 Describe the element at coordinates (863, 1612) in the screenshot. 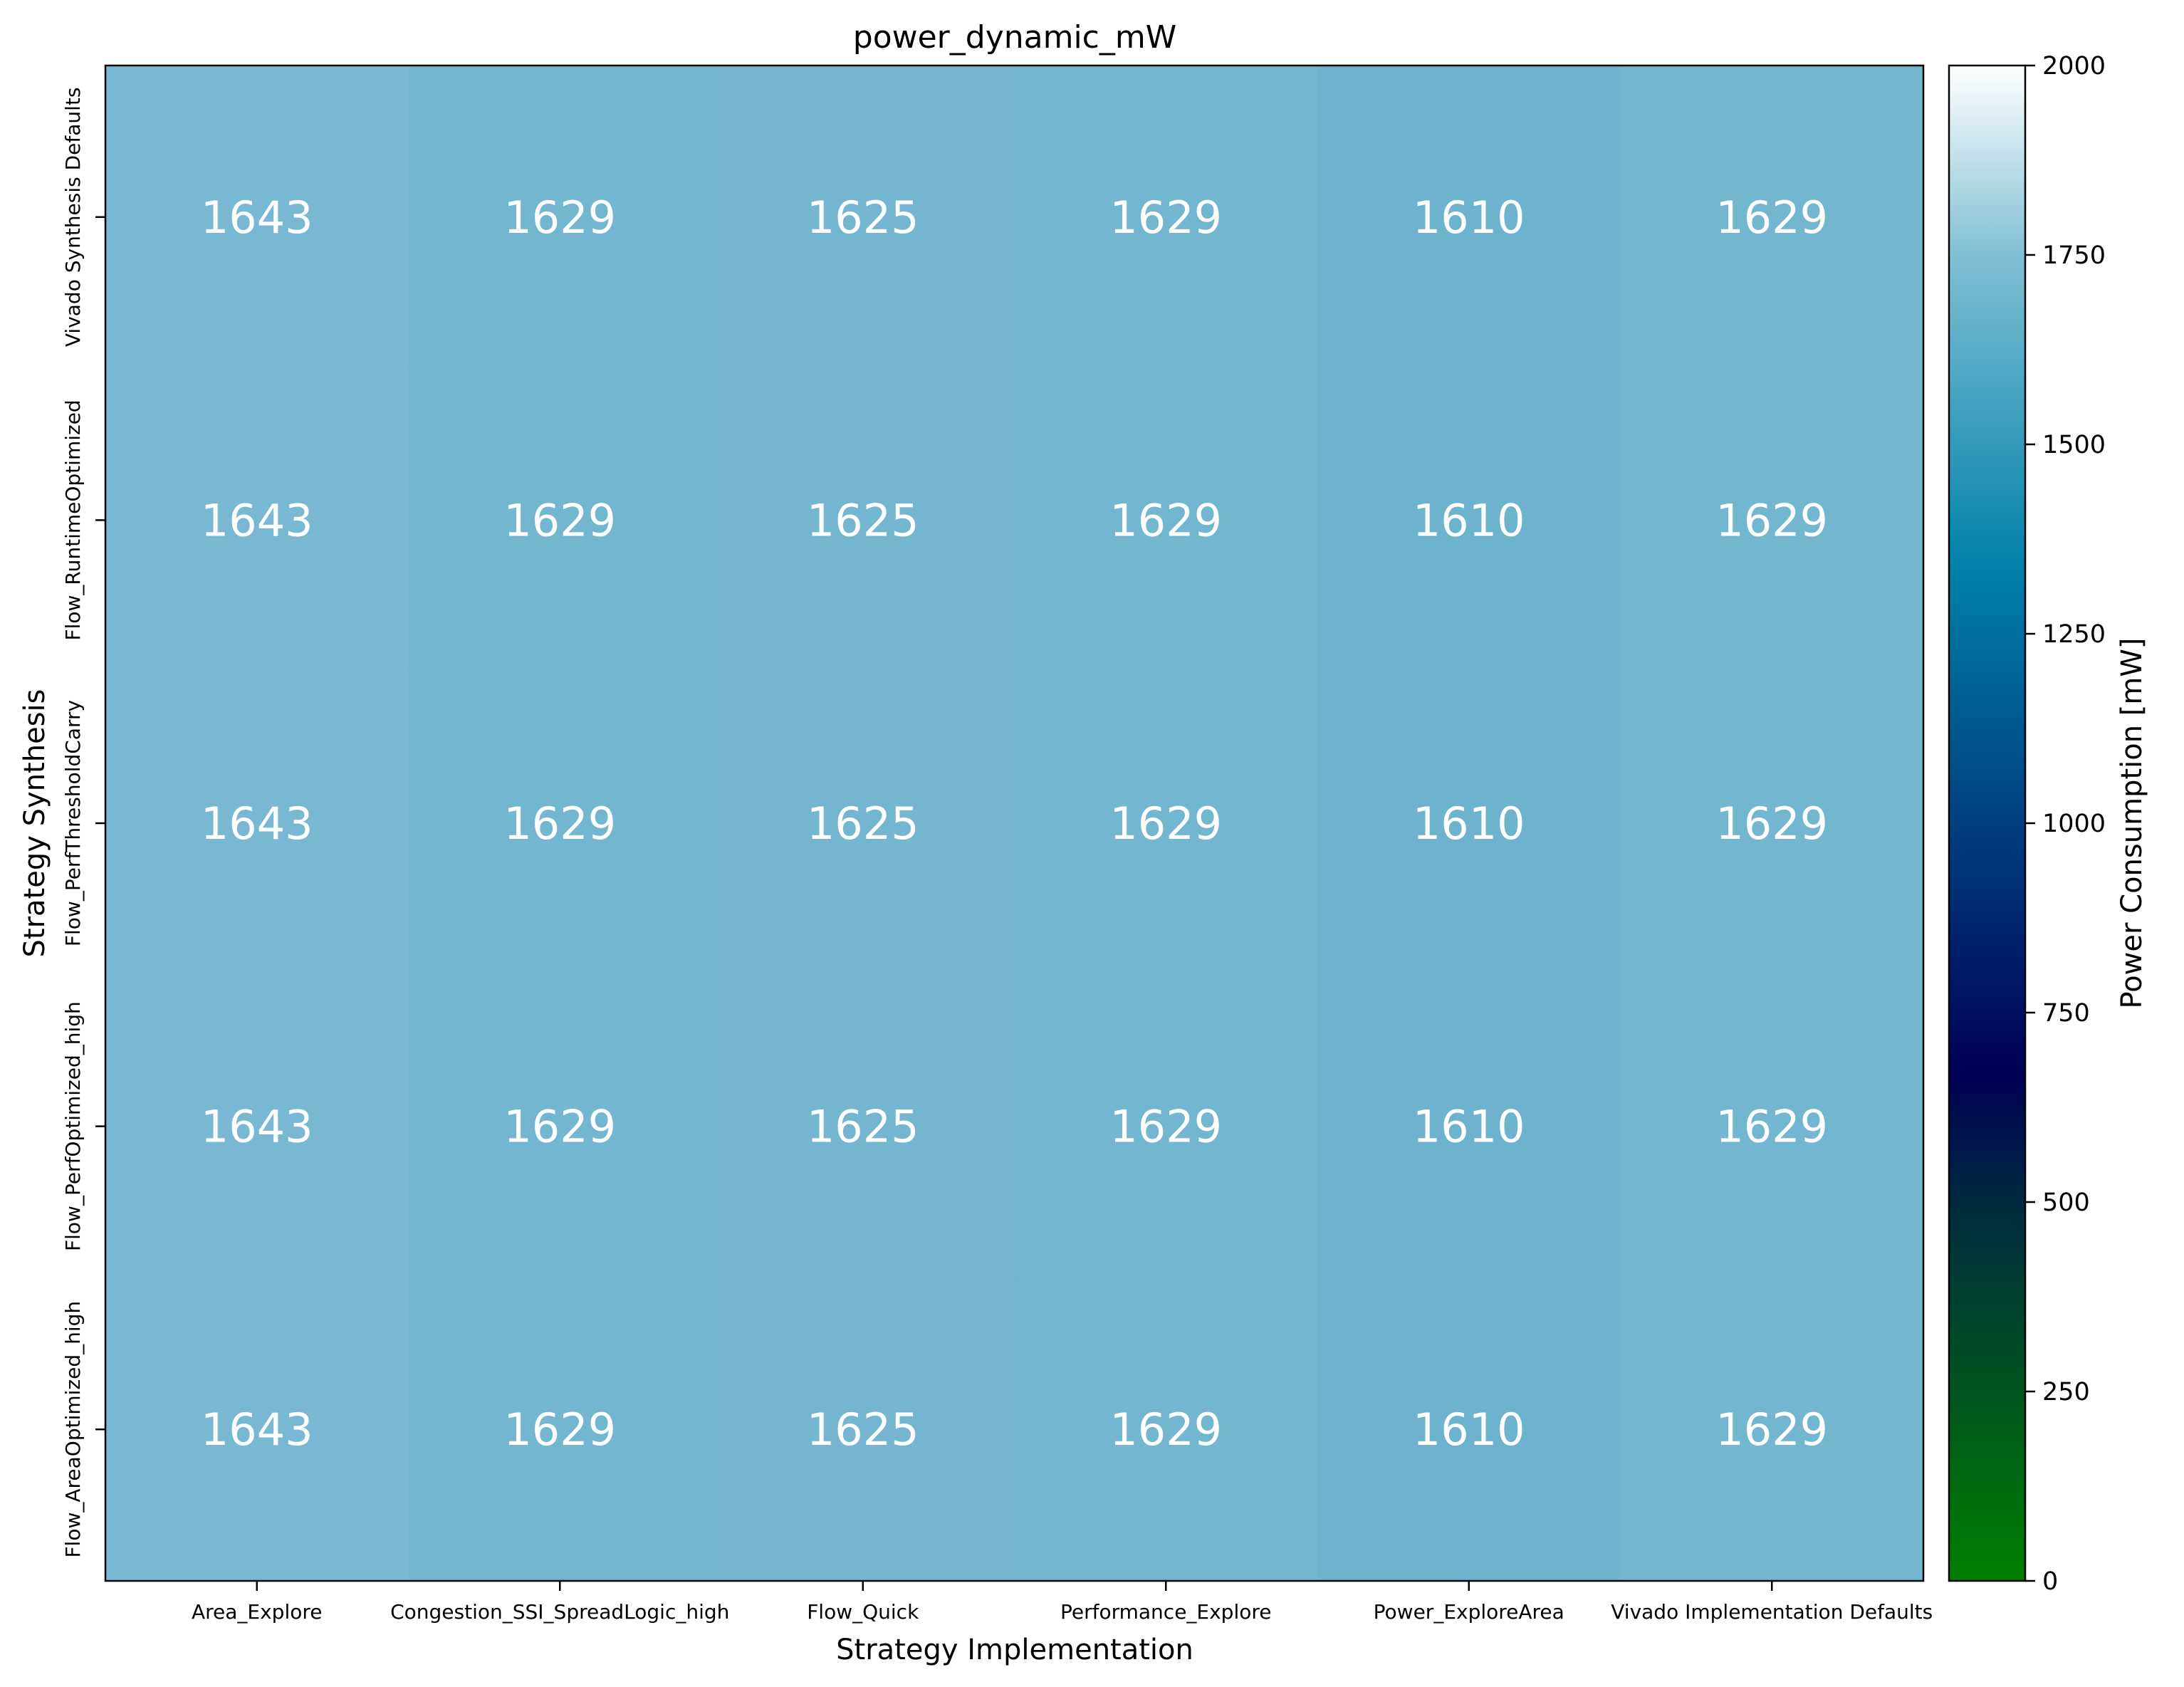

I see `x-tick-label: Flow_Quick` at that location.